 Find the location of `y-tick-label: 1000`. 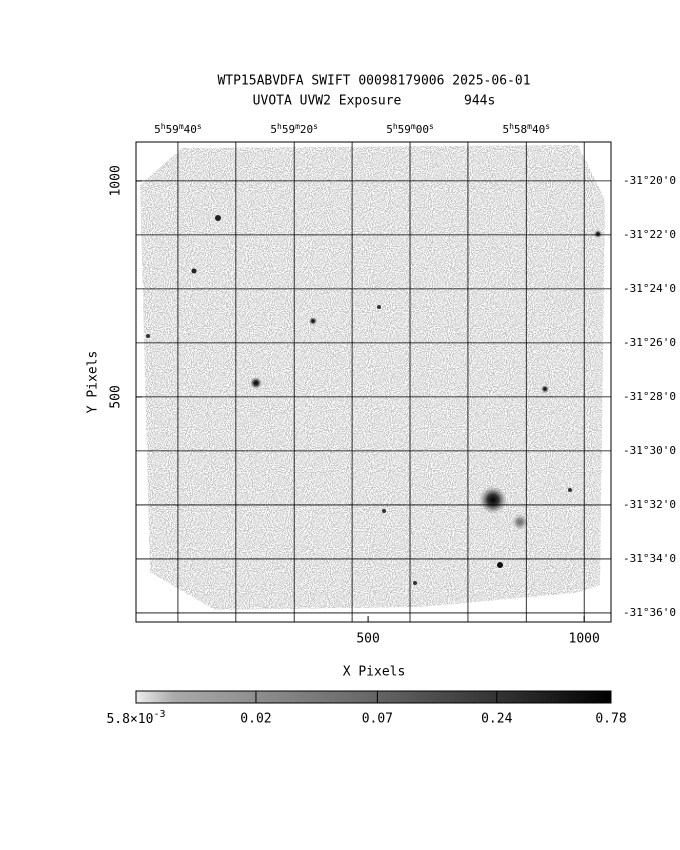

y-tick-label: 1000 is located at coordinates (116, 180).